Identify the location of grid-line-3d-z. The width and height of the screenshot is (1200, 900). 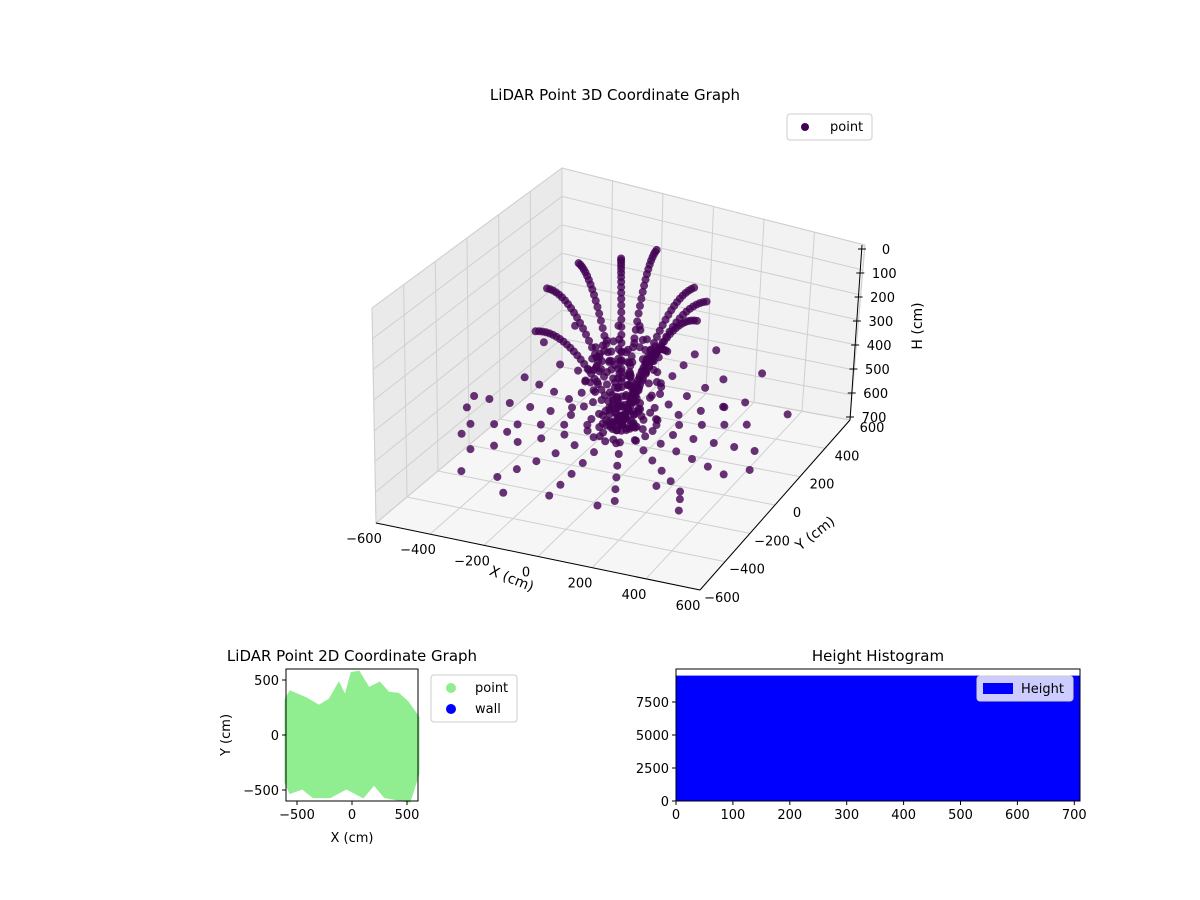
(614, 385).